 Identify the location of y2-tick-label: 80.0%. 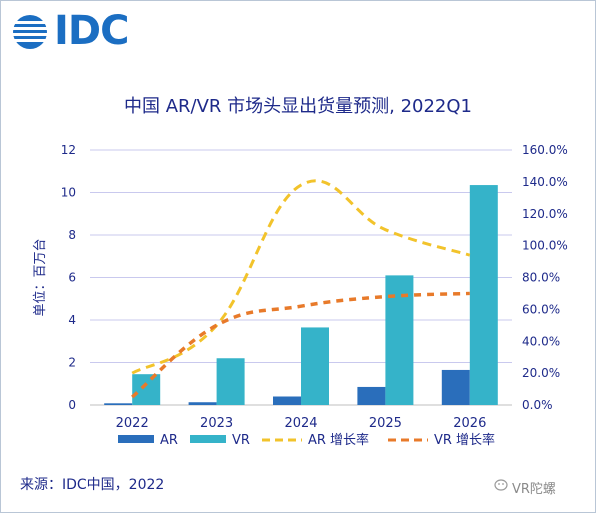
(541, 278).